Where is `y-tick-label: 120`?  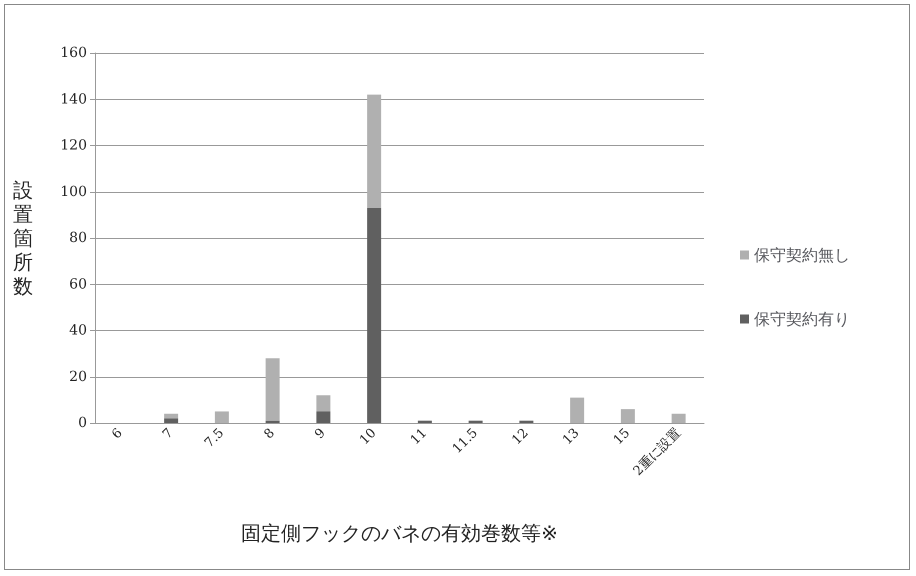
y-tick-label: 120 is located at coordinates (73, 146).